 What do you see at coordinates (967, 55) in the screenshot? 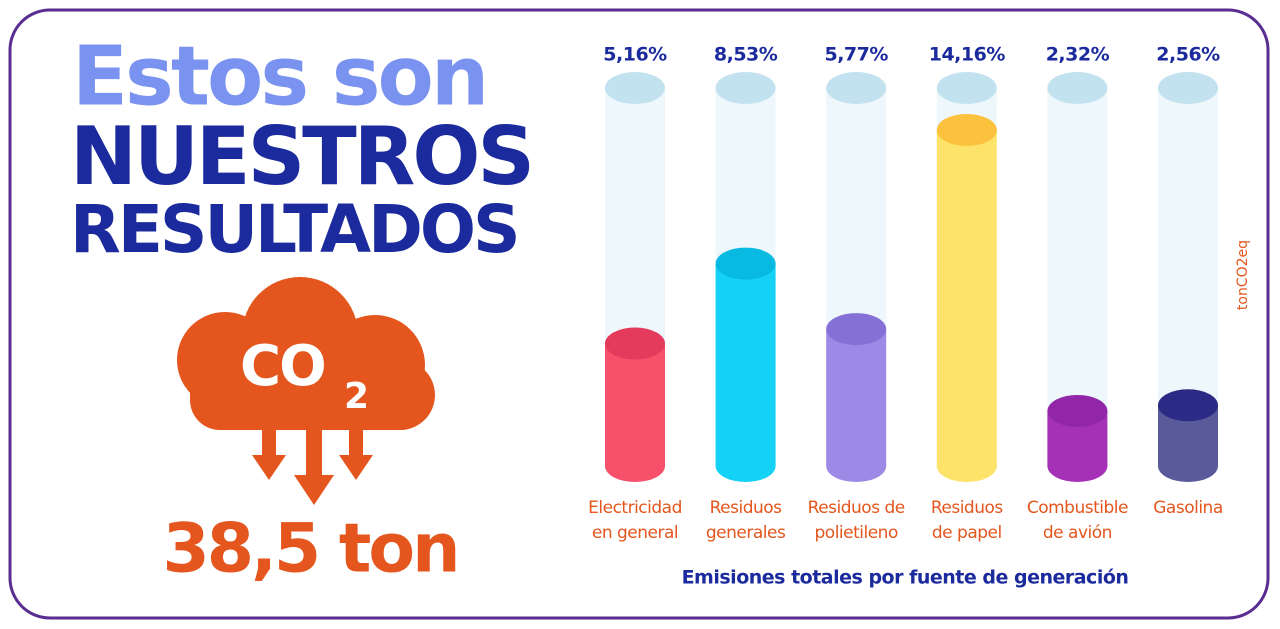
I see `value-label: 14,16%` at bounding box center [967, 55].